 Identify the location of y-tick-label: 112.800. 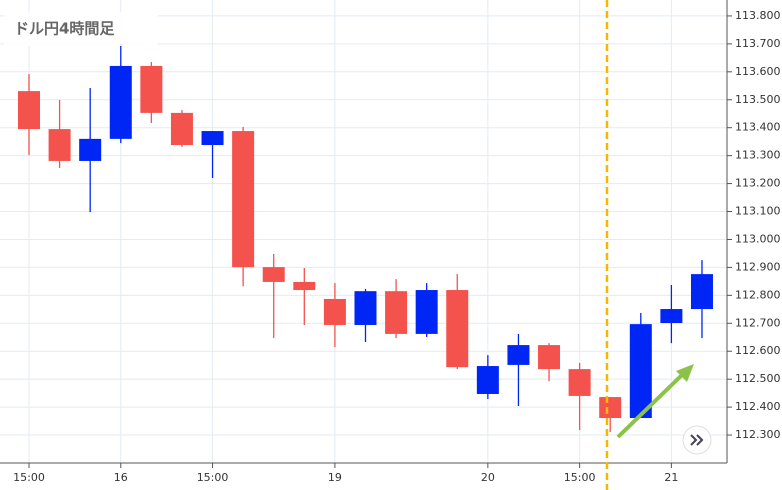
(758, 294).